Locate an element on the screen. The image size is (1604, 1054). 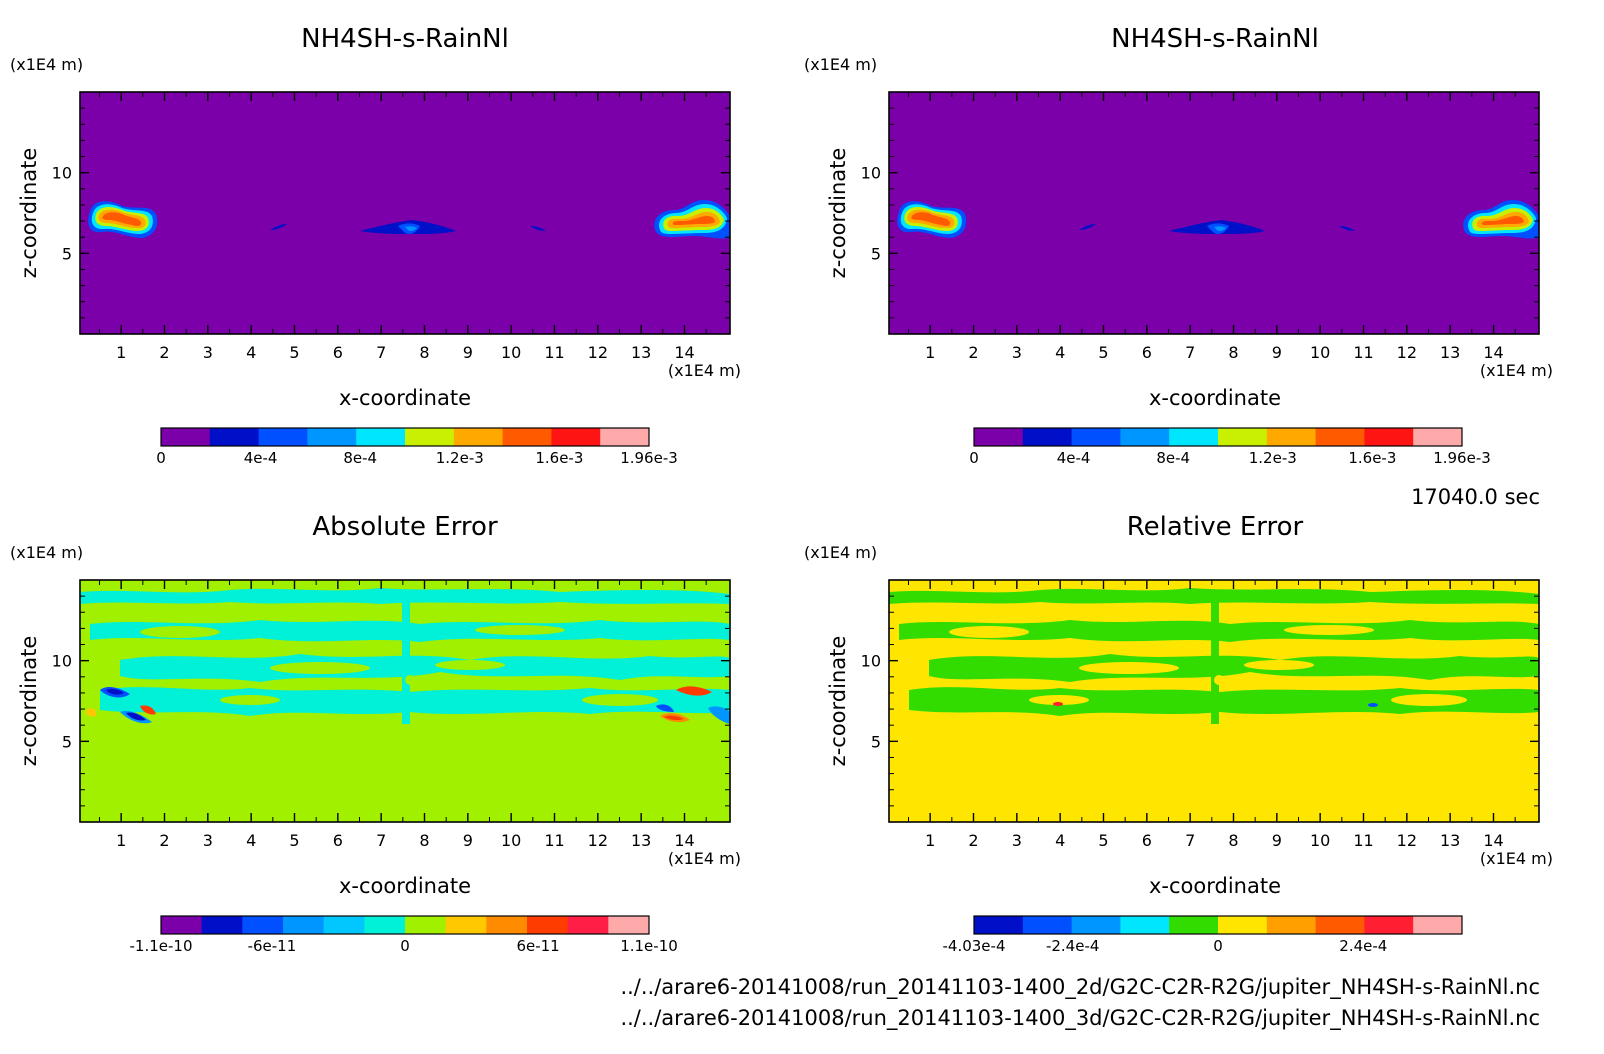
x-tick-label: 13 is located at coordinates (641, 840).